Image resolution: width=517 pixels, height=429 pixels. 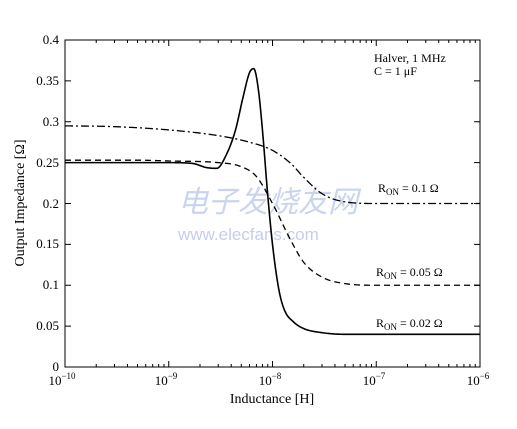 I want to click on y-tick-label: 0.2, so click(x=51, y=203).